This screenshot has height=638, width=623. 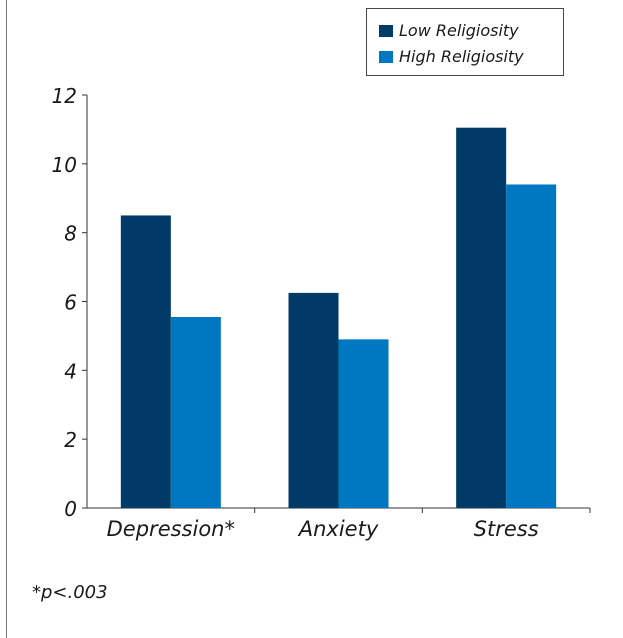 I want to click on legend-swatch-low, so click(x=386, y=30).